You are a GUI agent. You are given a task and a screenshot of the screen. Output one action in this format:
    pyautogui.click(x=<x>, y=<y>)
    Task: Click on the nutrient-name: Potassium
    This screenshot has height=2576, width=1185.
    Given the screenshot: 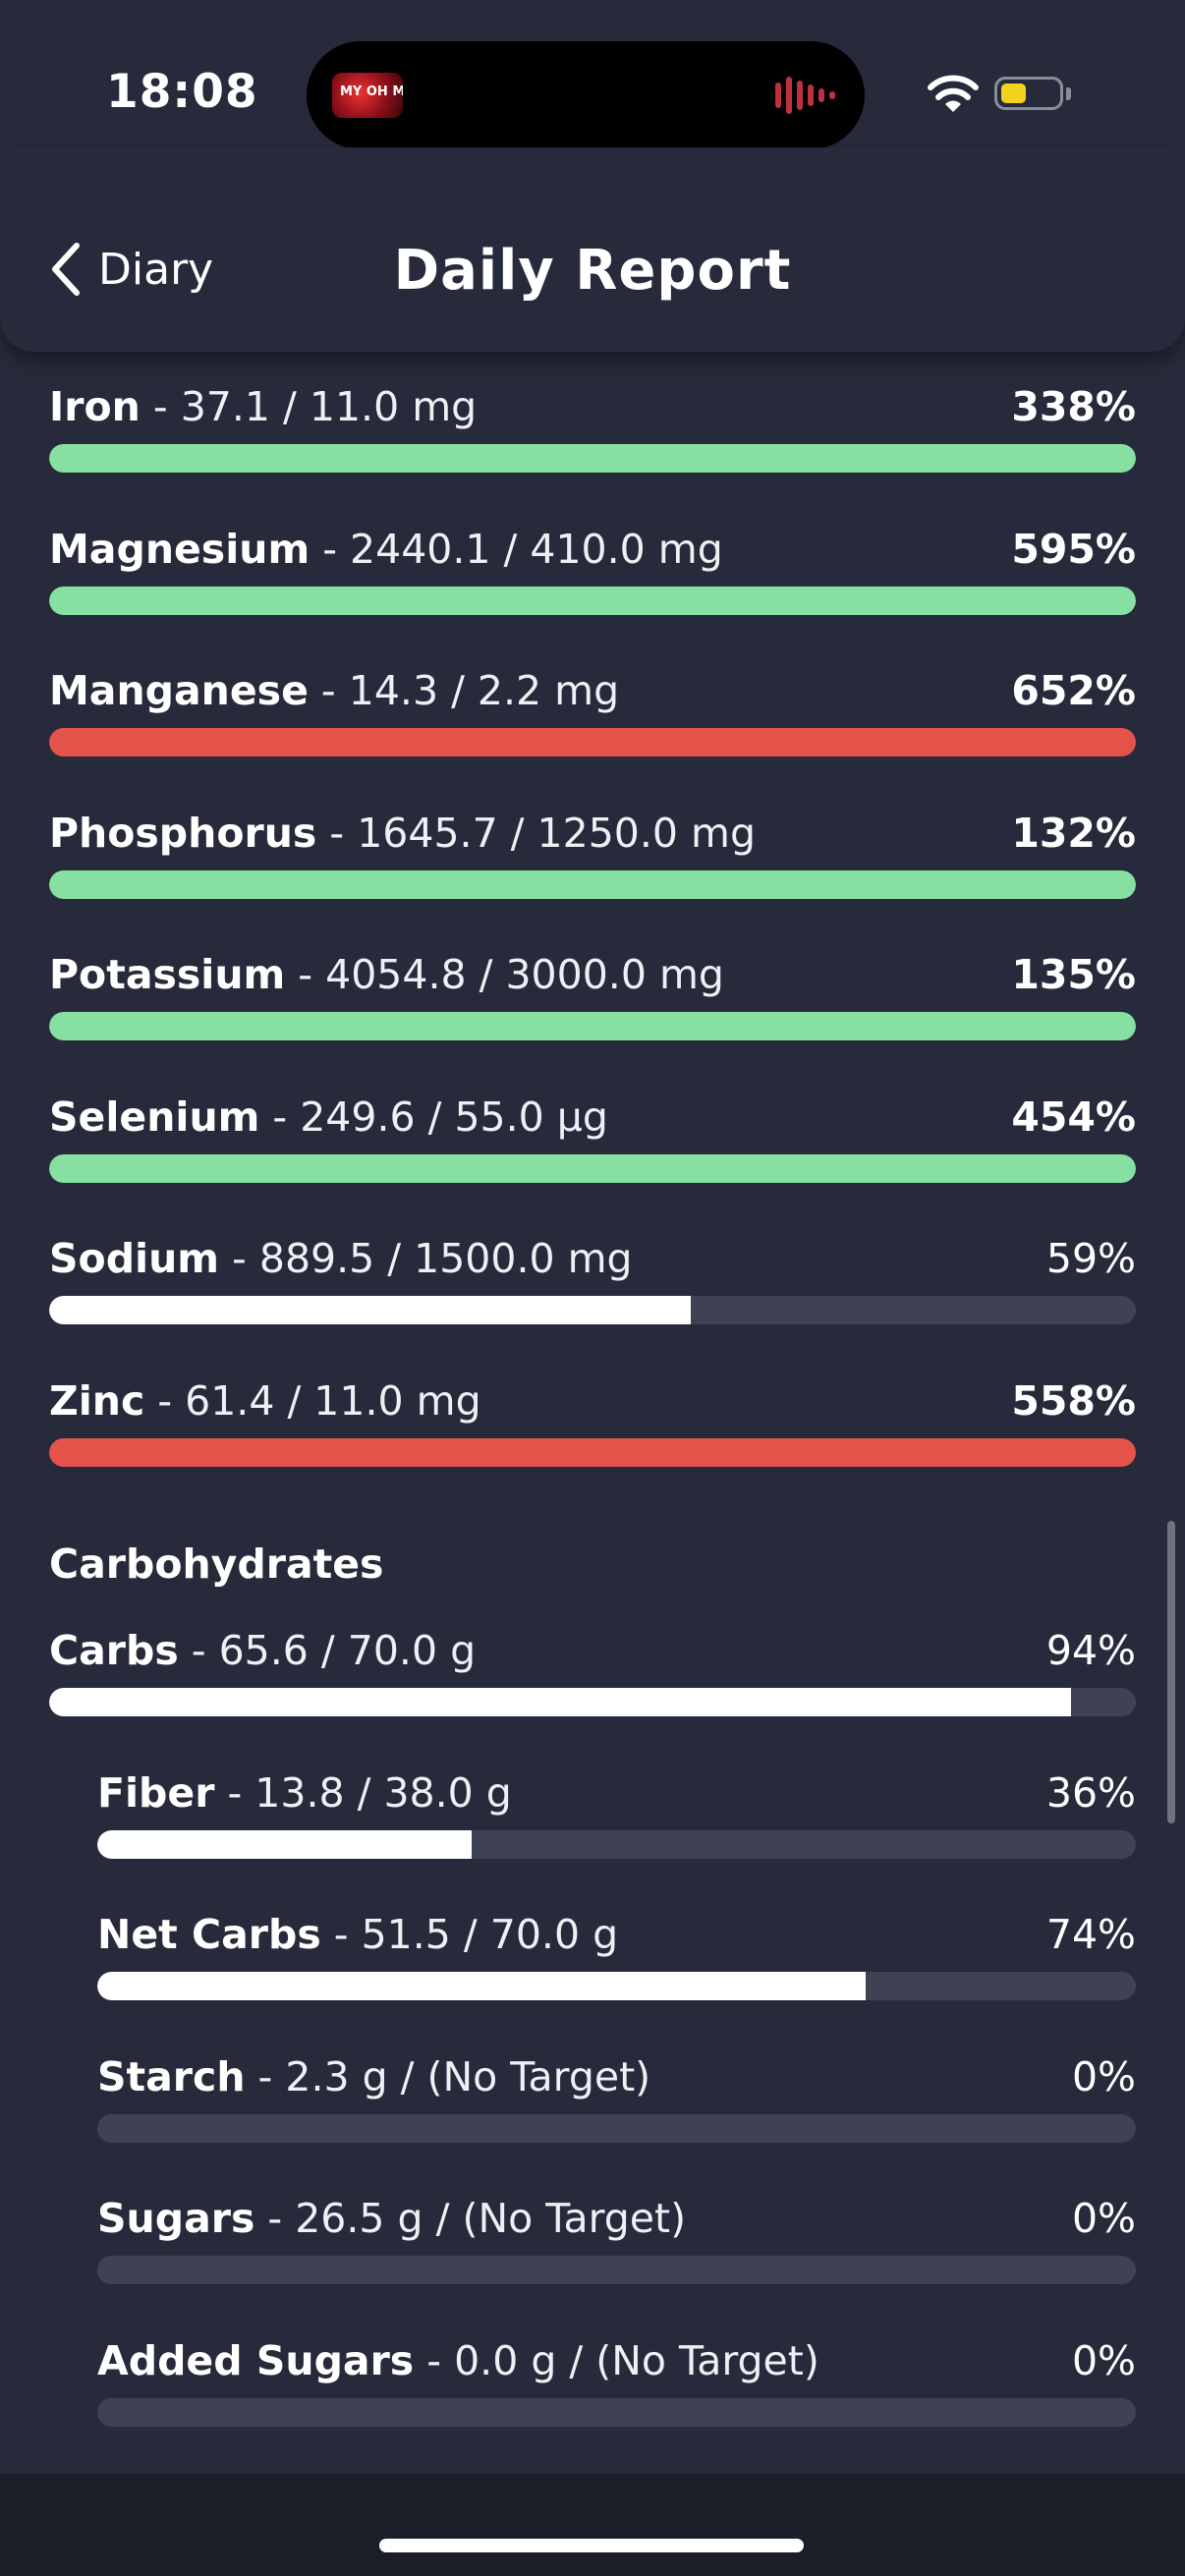 What is the action you would take?
    pyautogui.click(x=168, y=974)
    